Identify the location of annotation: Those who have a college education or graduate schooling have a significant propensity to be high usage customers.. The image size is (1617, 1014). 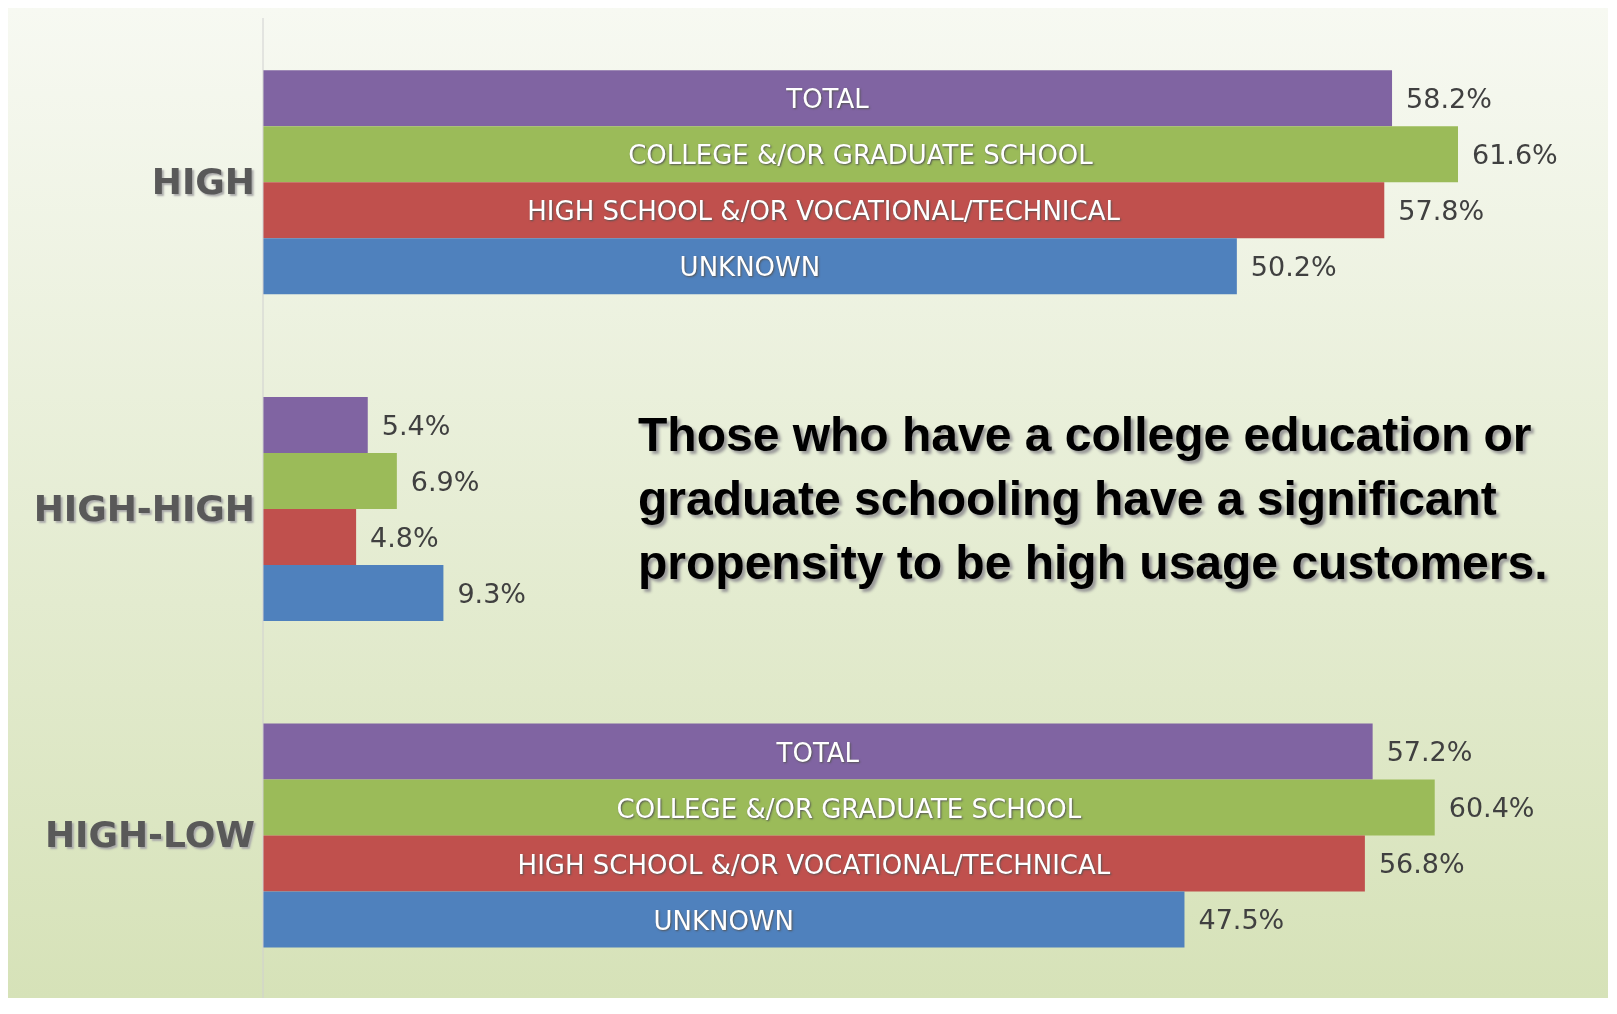
(1093, 499).